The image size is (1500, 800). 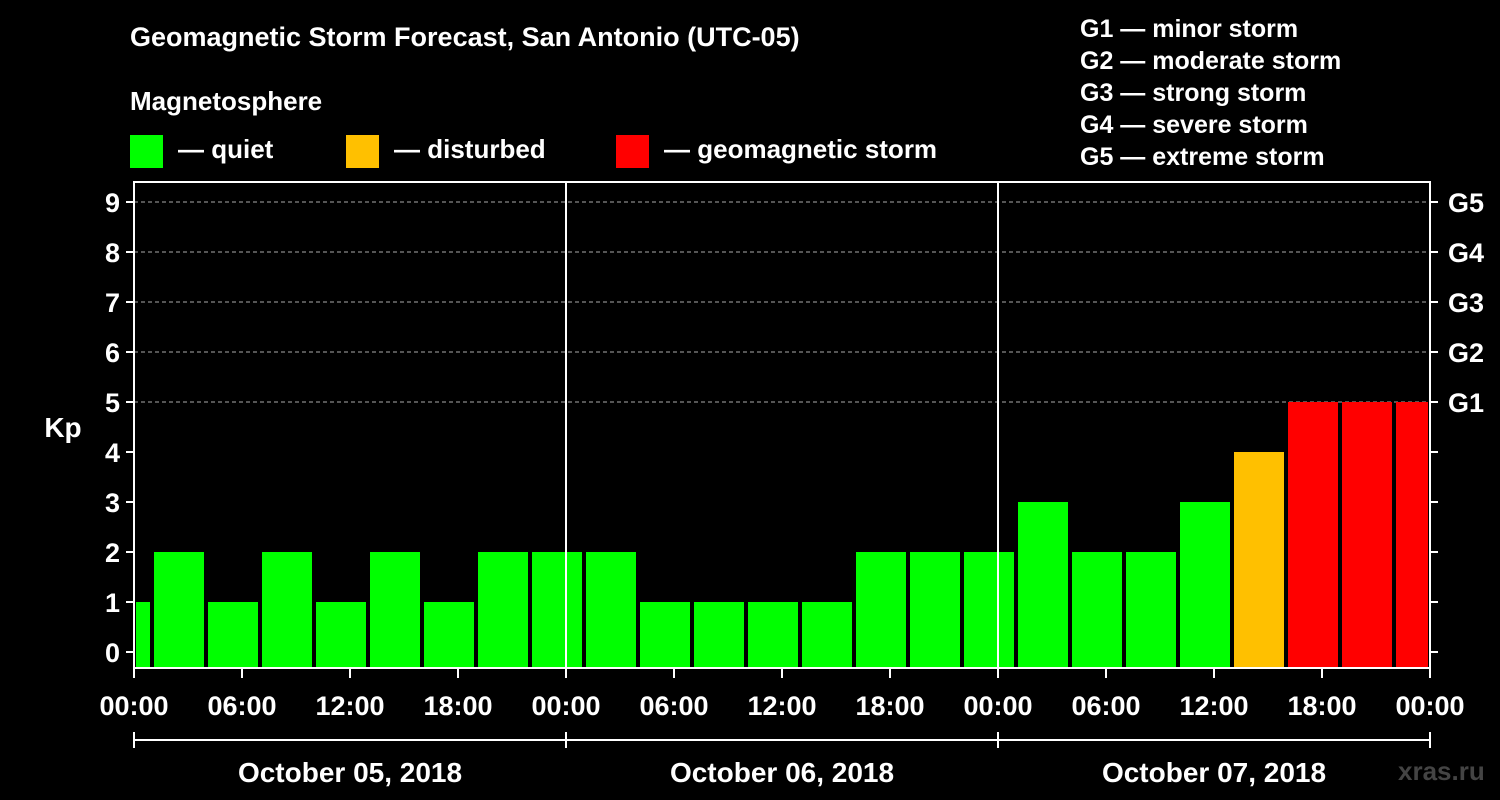 I want to click on legend-label-quiet: — quiet, so click(x=226, y=149).